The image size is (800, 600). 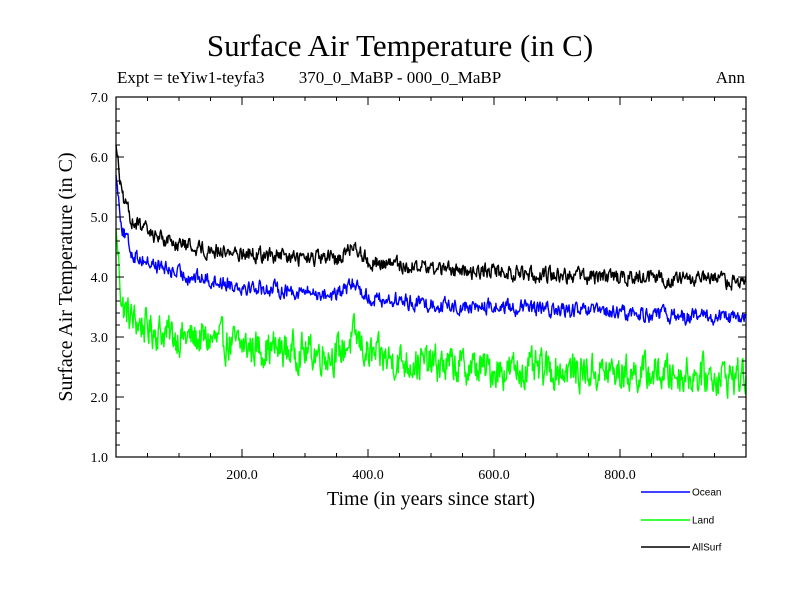 I want to click on x-tick-label: 400.0, so click(x=368, y=475).